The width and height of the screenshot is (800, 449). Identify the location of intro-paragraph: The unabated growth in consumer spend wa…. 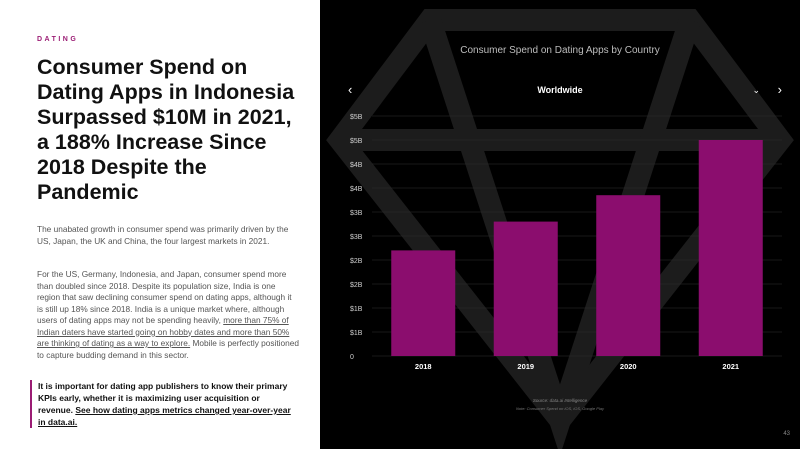
(163, 235).